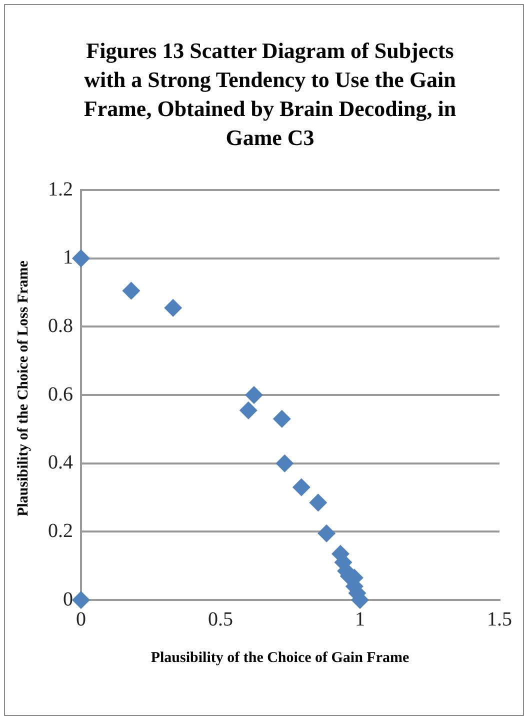 This screenshot has height=722, width=530. I want to click on y-tick-label: 0.6, so click(60, 394).